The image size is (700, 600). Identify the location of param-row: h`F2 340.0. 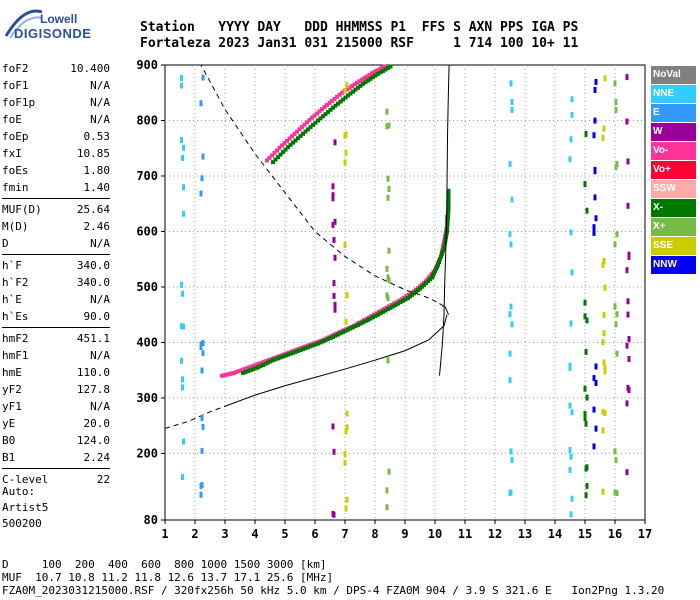
(56, 282).